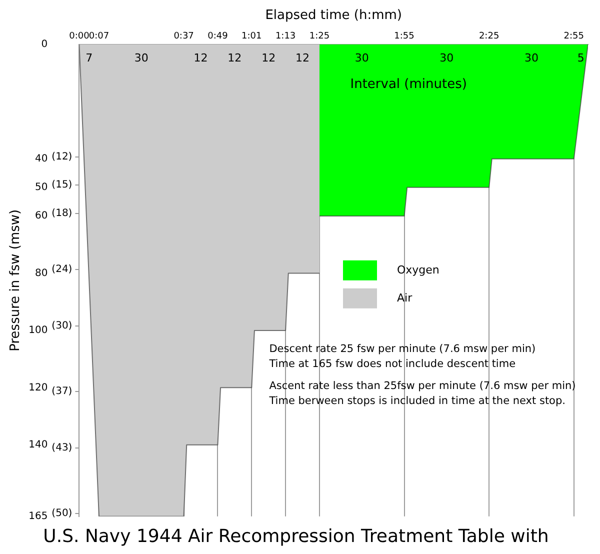  Describe the element at coordinates (580, 57) in the screenshot. I see `annotation: 5` at that location.